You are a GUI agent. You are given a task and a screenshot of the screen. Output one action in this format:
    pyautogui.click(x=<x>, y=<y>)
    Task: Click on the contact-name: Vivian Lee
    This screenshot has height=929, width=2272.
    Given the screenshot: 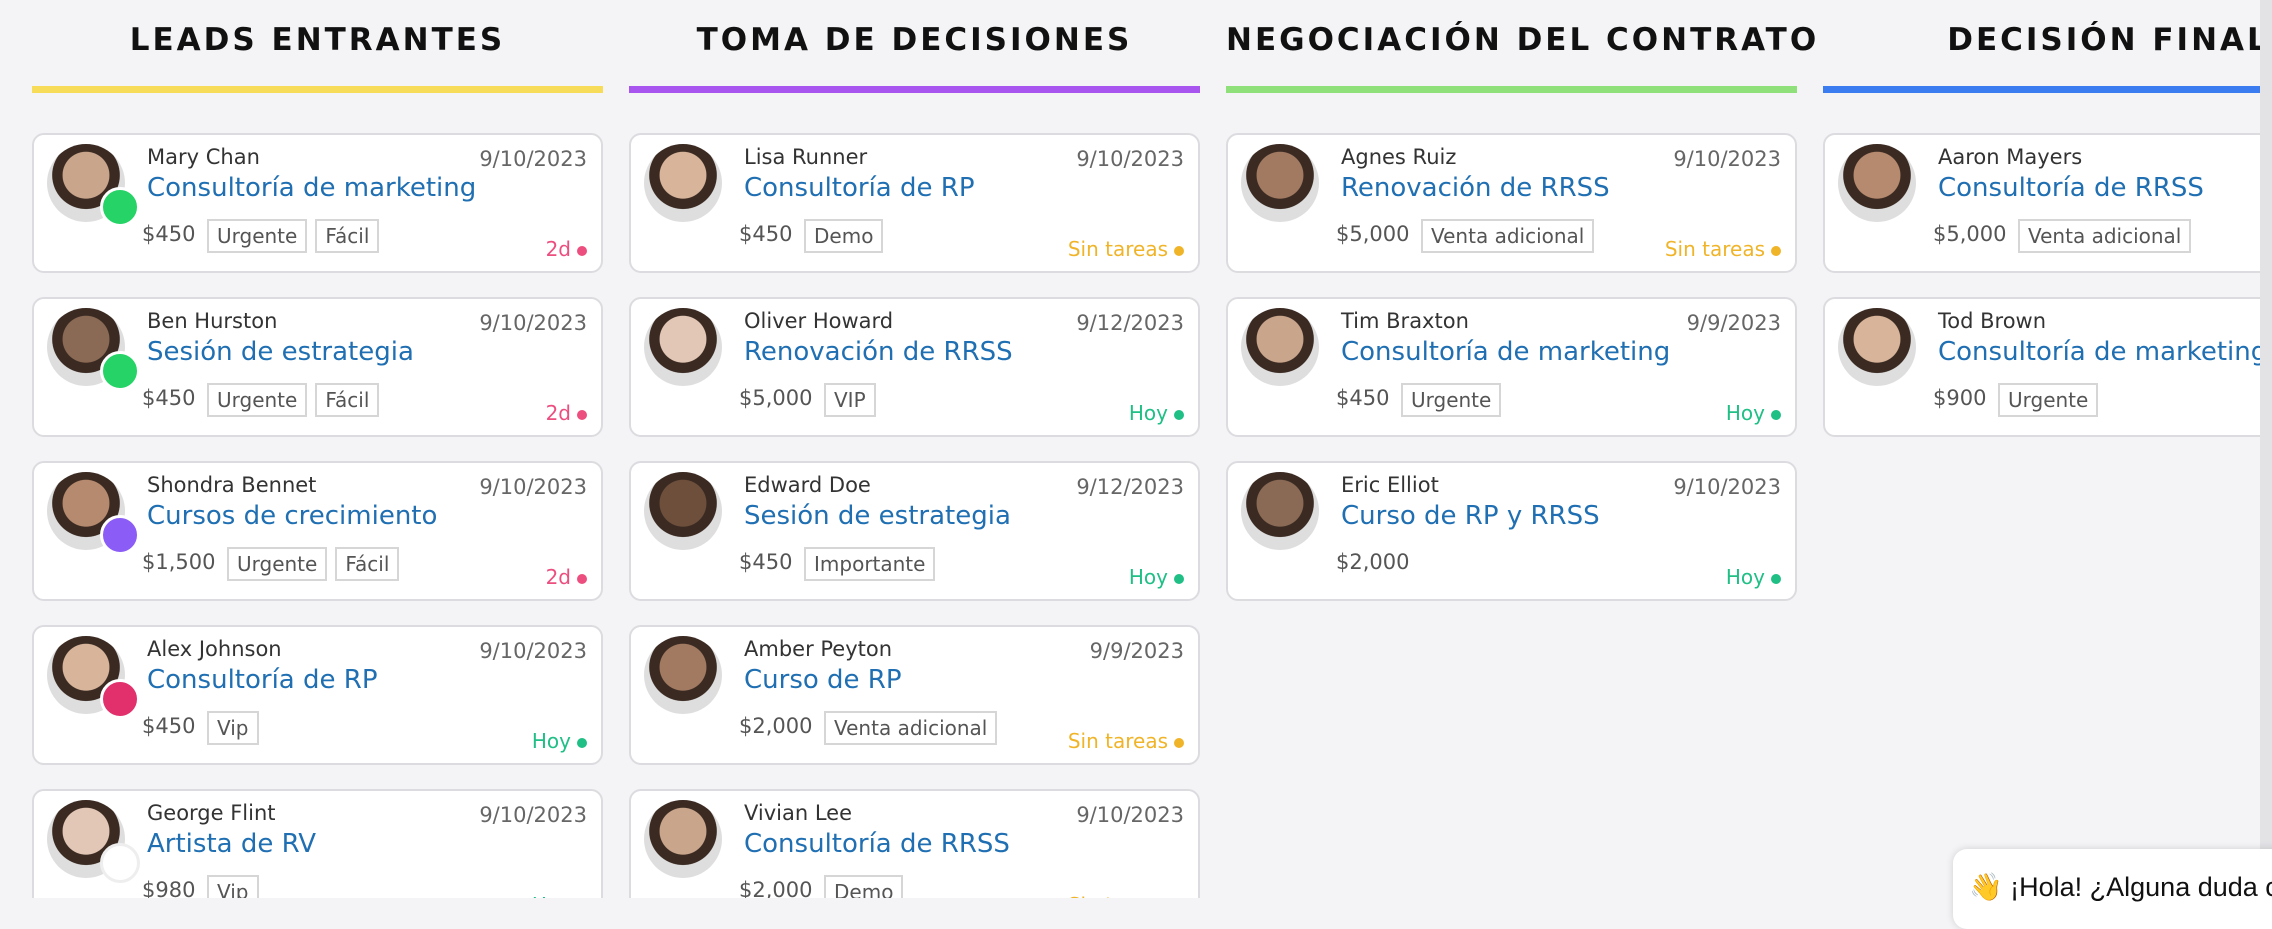 What is the action you would take?
    pyautogui.click(x=798, y=813)
    